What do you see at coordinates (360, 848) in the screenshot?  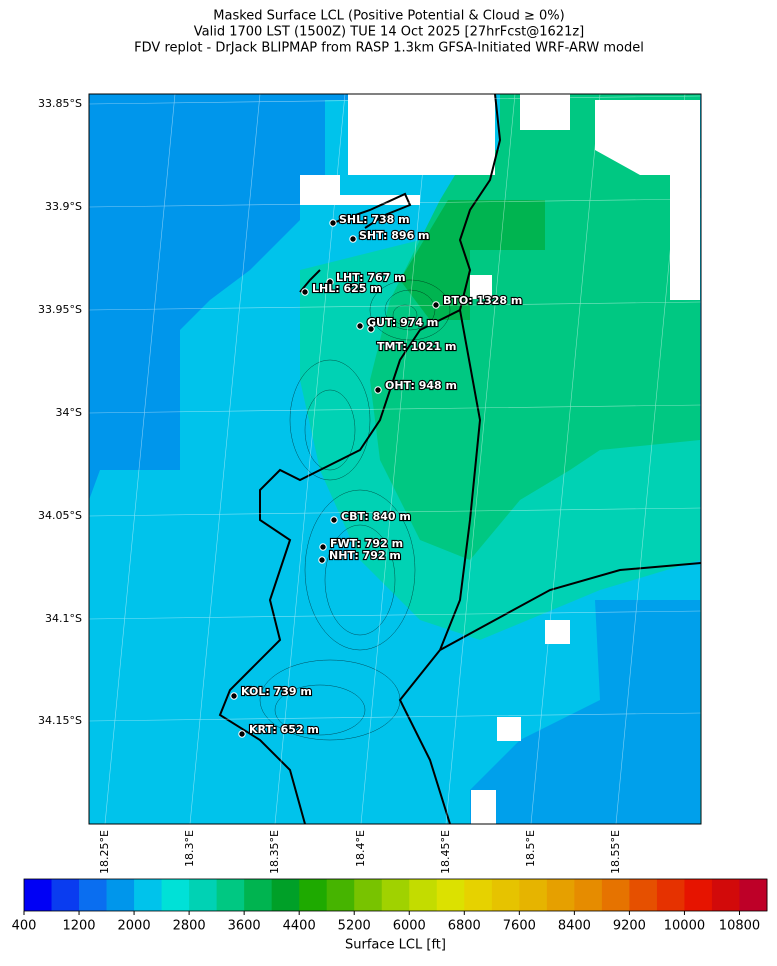 I see `lon-label: 18.4°E` at bounding box center [360, 848].